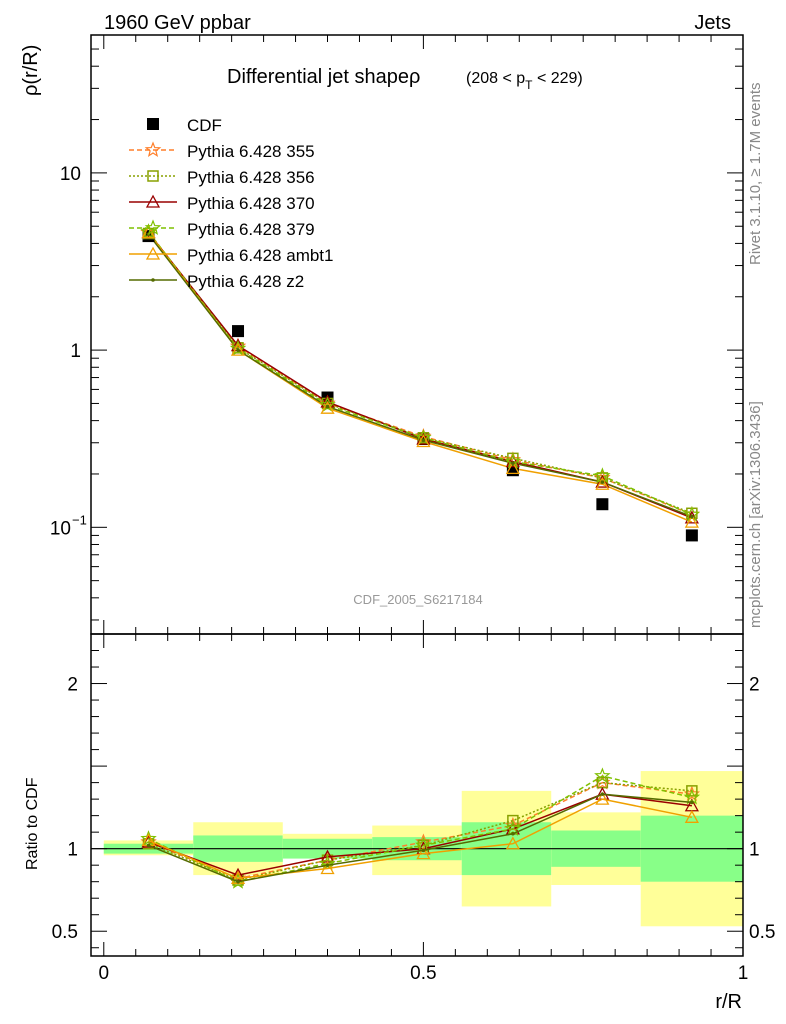 The image size is (786, 1024). Describe the element at coordinates (712, 23) in the screenshot. I see `header-right: Jets` at that location.